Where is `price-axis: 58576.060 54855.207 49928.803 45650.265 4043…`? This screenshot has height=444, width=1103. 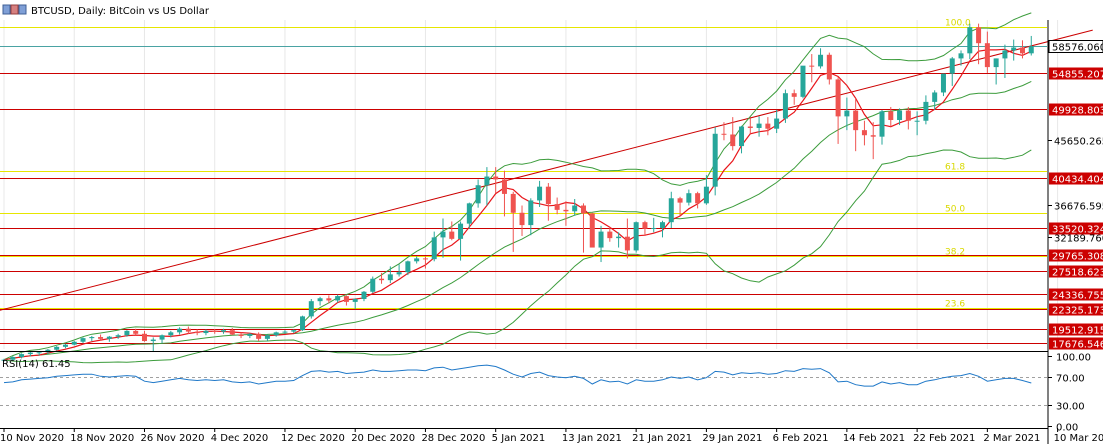 price-axis: 58576.060 54855.207 49928.803 45650.265 4043… is located at coordinates (1075, 195).